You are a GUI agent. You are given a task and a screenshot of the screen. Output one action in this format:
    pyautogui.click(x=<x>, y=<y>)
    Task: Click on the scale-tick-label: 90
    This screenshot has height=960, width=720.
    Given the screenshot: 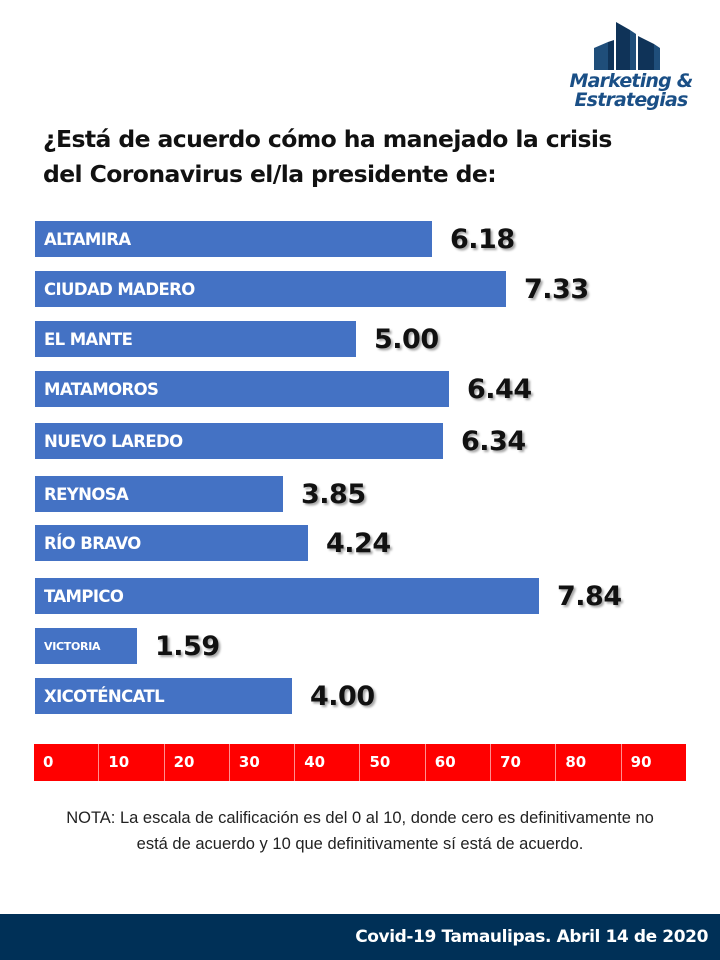 What is the action you would take?
    pyautogui.click(x=641, y=762)
    